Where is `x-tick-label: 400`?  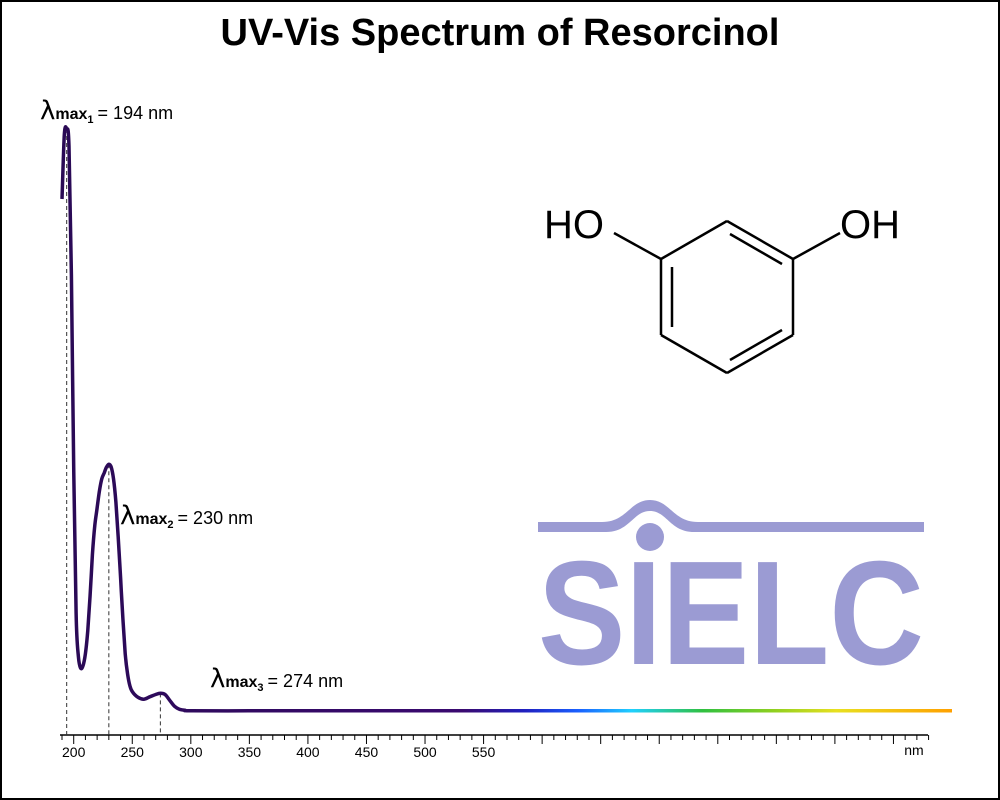 x-tick-label: 400 is located at coordinates (308, 752).